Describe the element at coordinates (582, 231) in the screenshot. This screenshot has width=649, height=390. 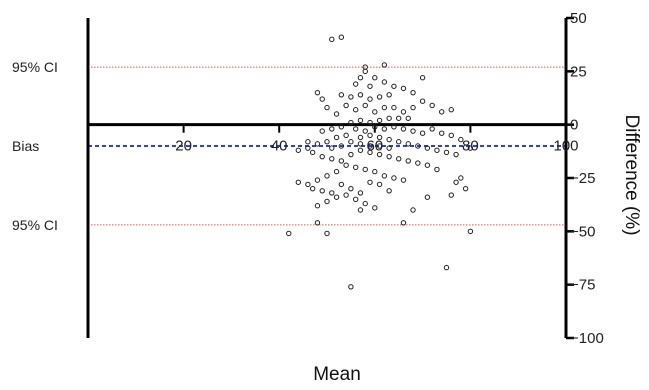
I see `y-tick-label--50: −50` at that location.